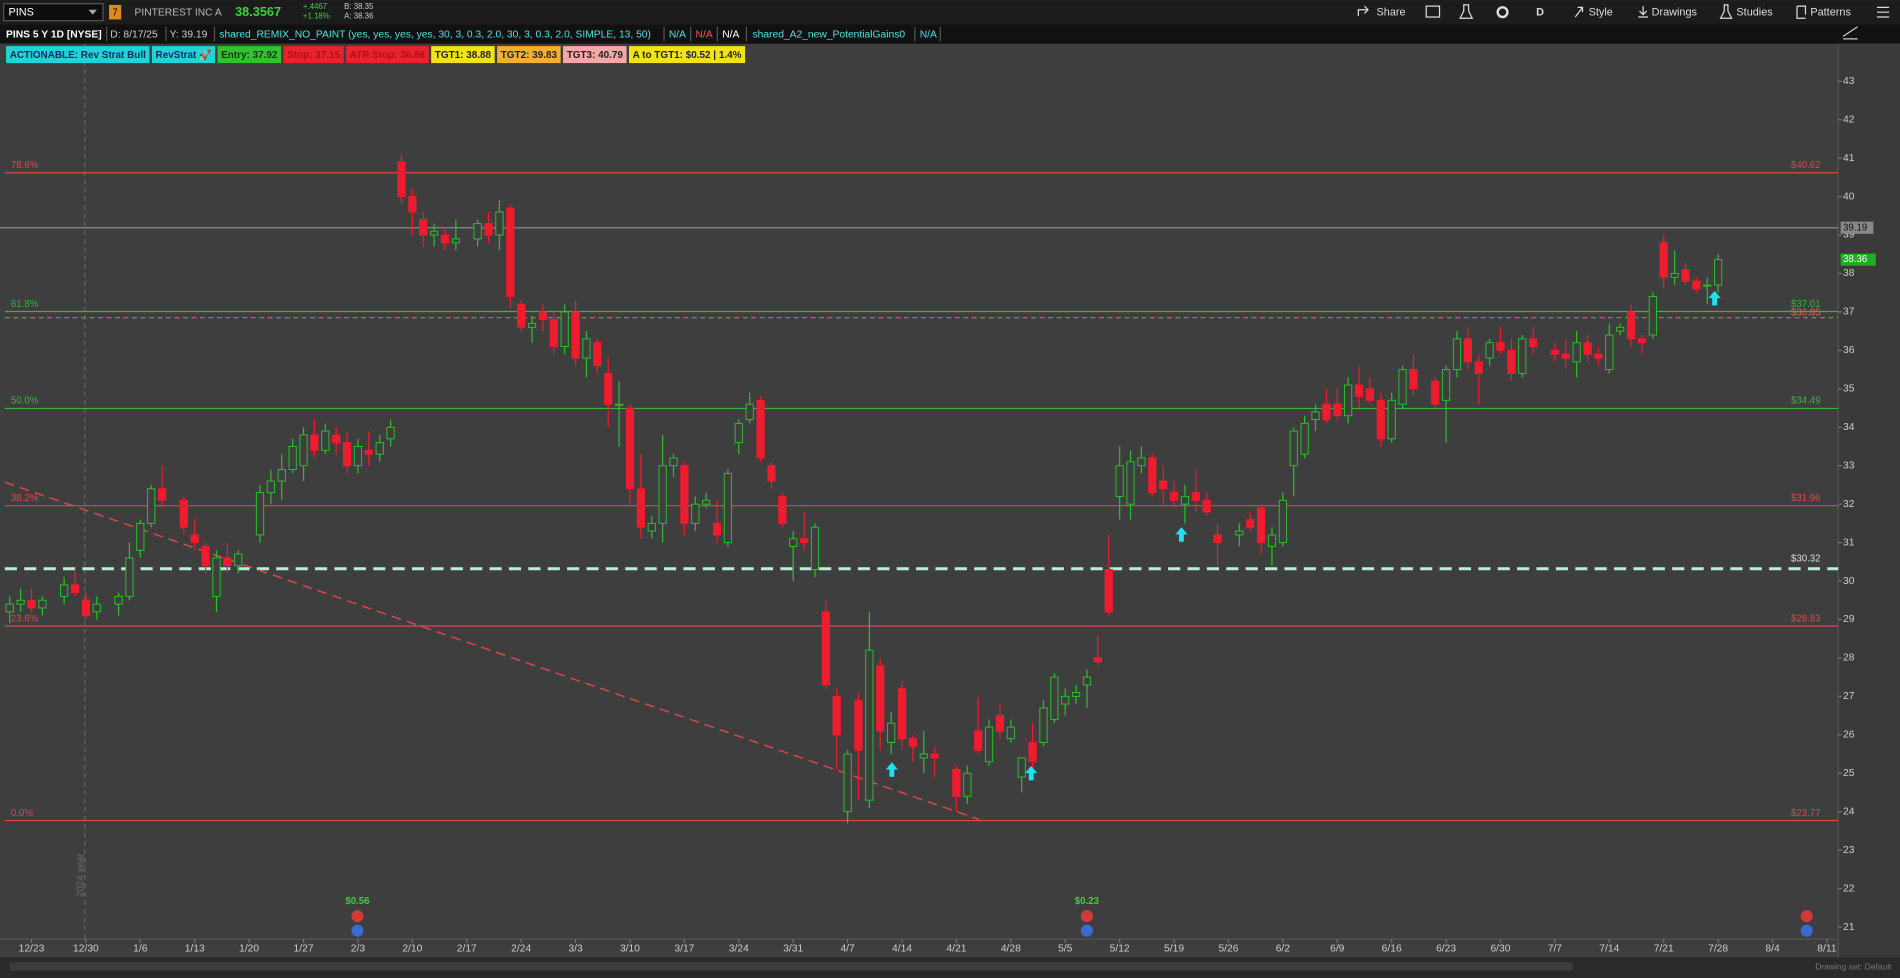  Describe the element at coordinates (791, 966) in the screenshot. I see `scrollbar-thumb` at that location.